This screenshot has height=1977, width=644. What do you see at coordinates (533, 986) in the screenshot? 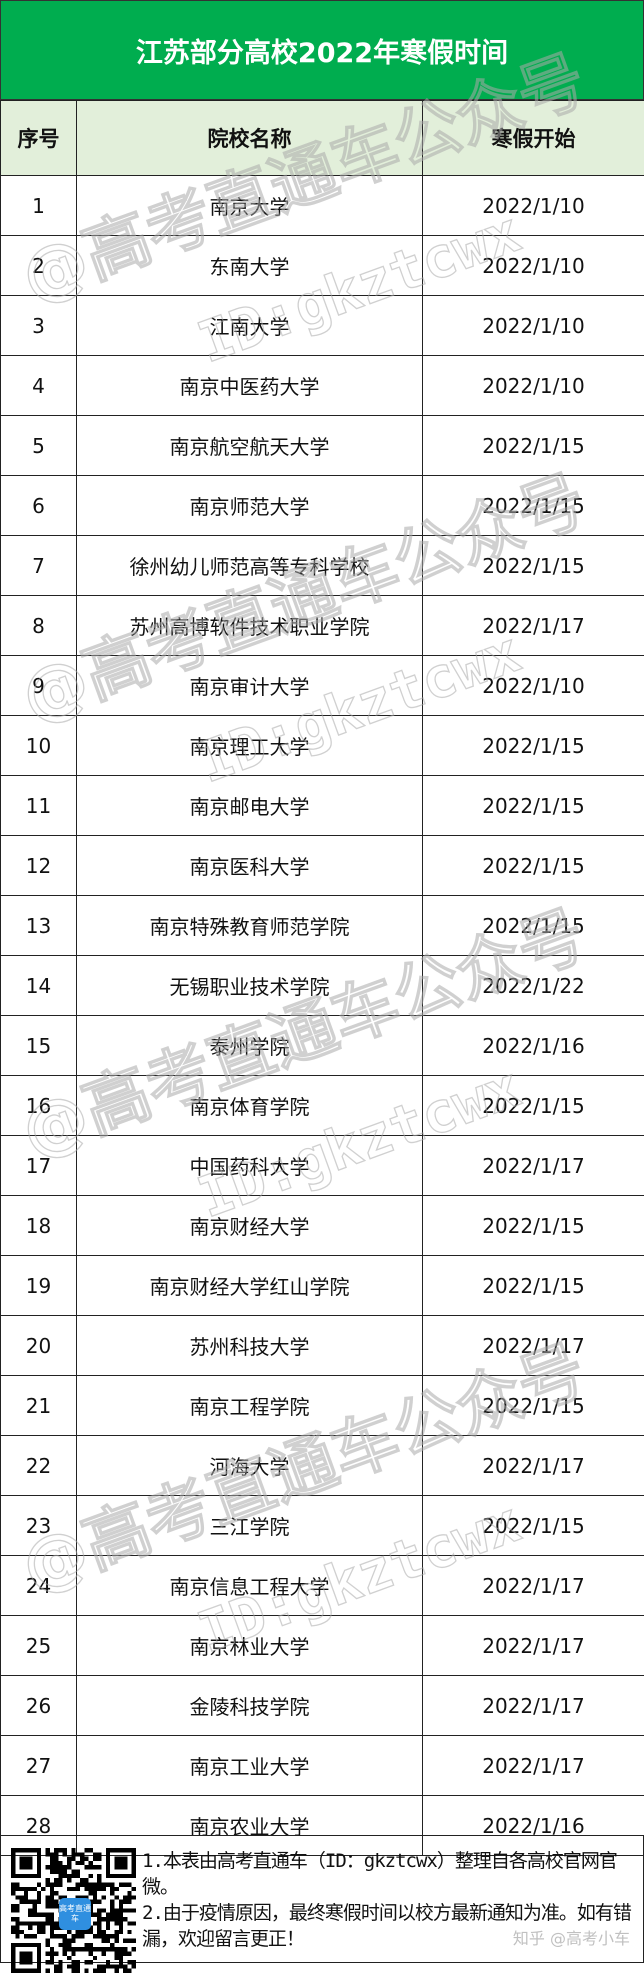
I see `cell-start-date: 2022/1/22` at bounding box center [533, 986].